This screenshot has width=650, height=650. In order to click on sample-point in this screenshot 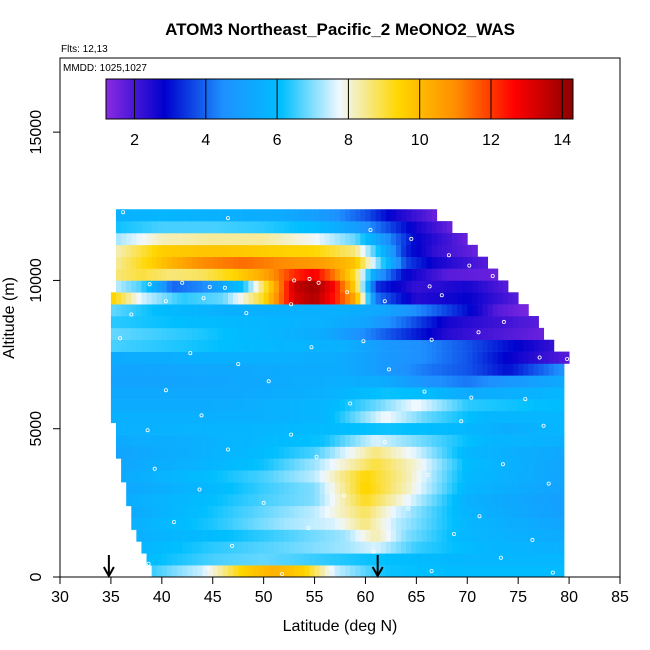, I will do `click(431, 571)`.